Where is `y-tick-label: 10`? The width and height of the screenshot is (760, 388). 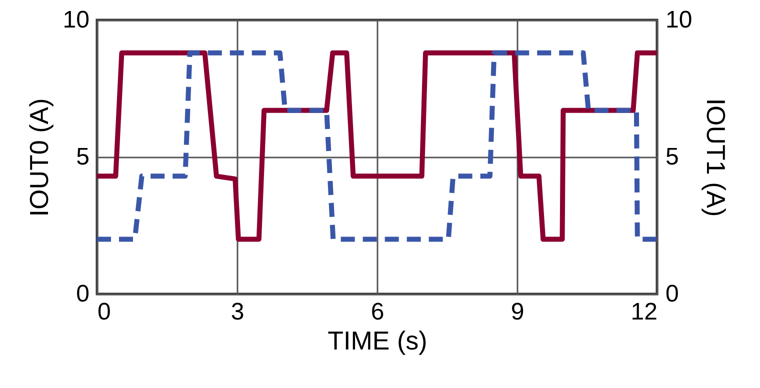
y-tick-label: 10 is located at coordinates (76, 20).